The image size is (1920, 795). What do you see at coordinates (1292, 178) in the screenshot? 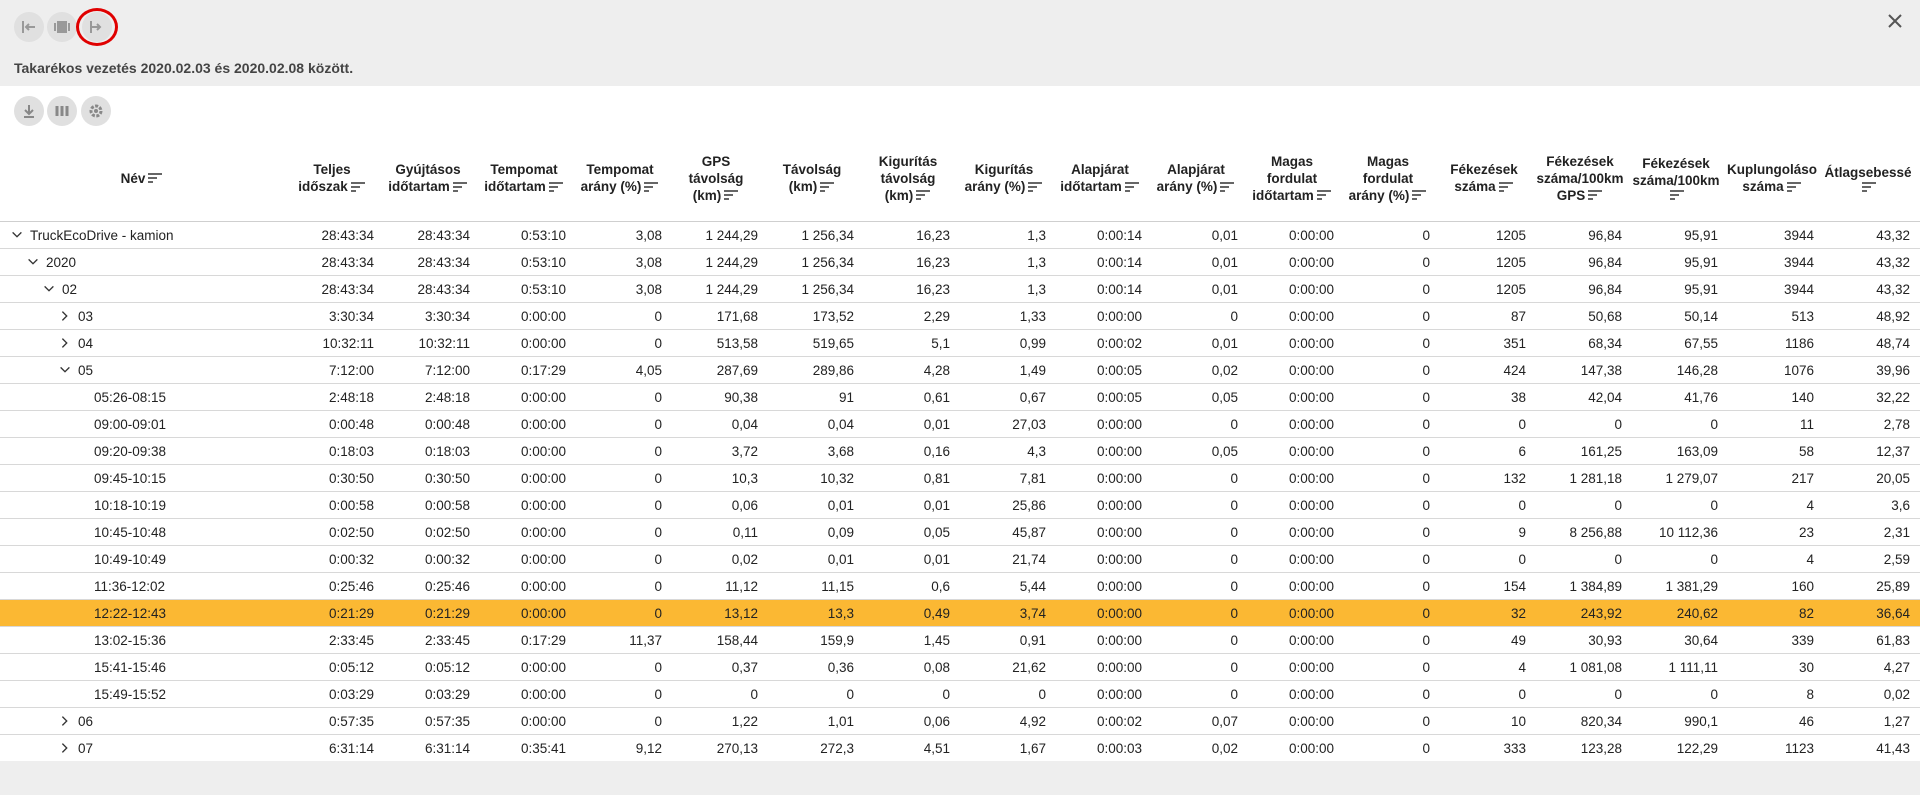
I see `column-header: Magas fordulat időtartam` at bounding box center [1292, 178].